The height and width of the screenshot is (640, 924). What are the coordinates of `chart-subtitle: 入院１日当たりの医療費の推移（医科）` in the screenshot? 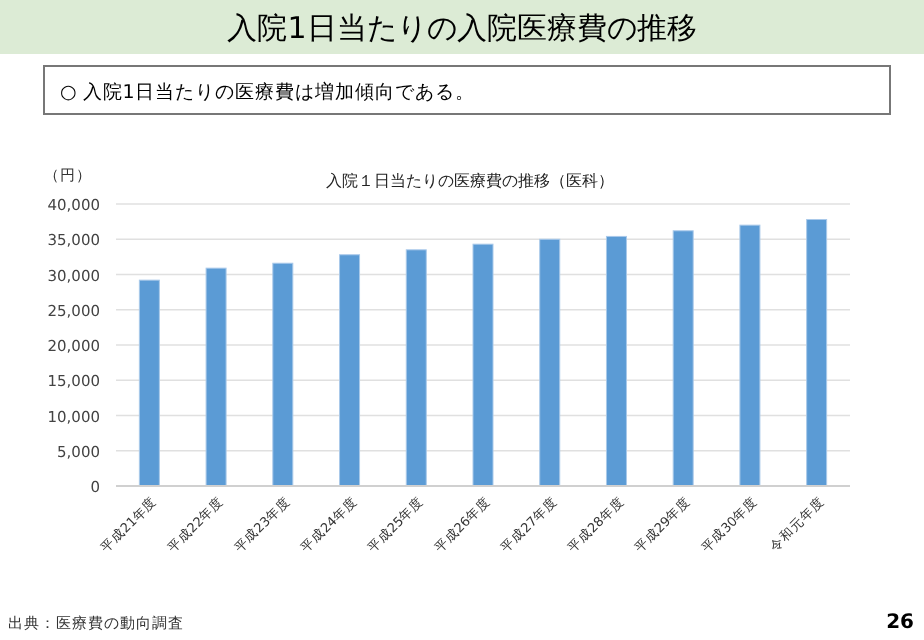 It's located at (470, 181).